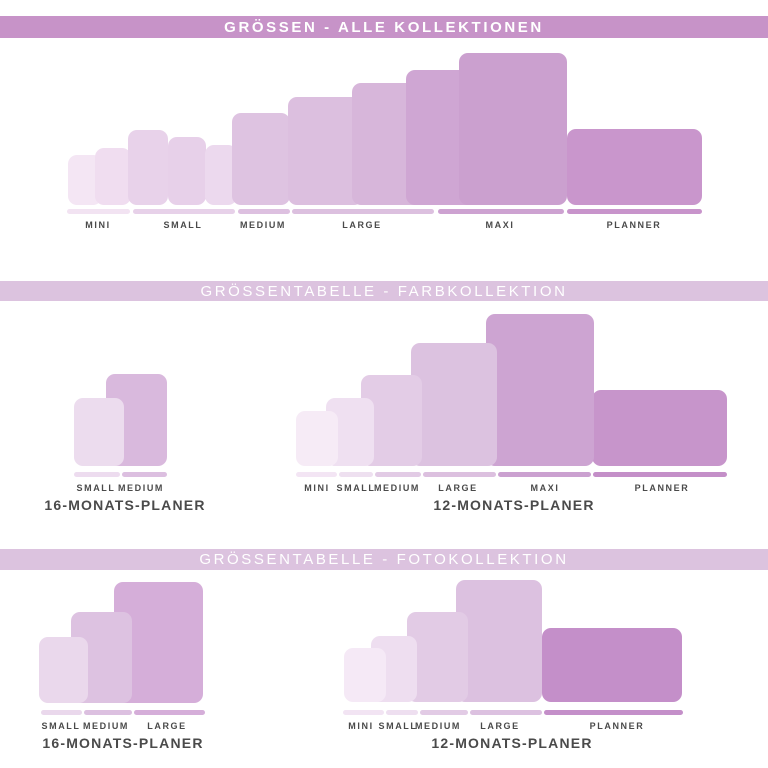 The height and width of the screenshot is (768, 768). Describe the element at coordinates (384, 291) in the screenshot. I see `header-groessentabelle-farbkollektion: GRÖSSENTABELLE - FARBKOLLEKTION` at that location.